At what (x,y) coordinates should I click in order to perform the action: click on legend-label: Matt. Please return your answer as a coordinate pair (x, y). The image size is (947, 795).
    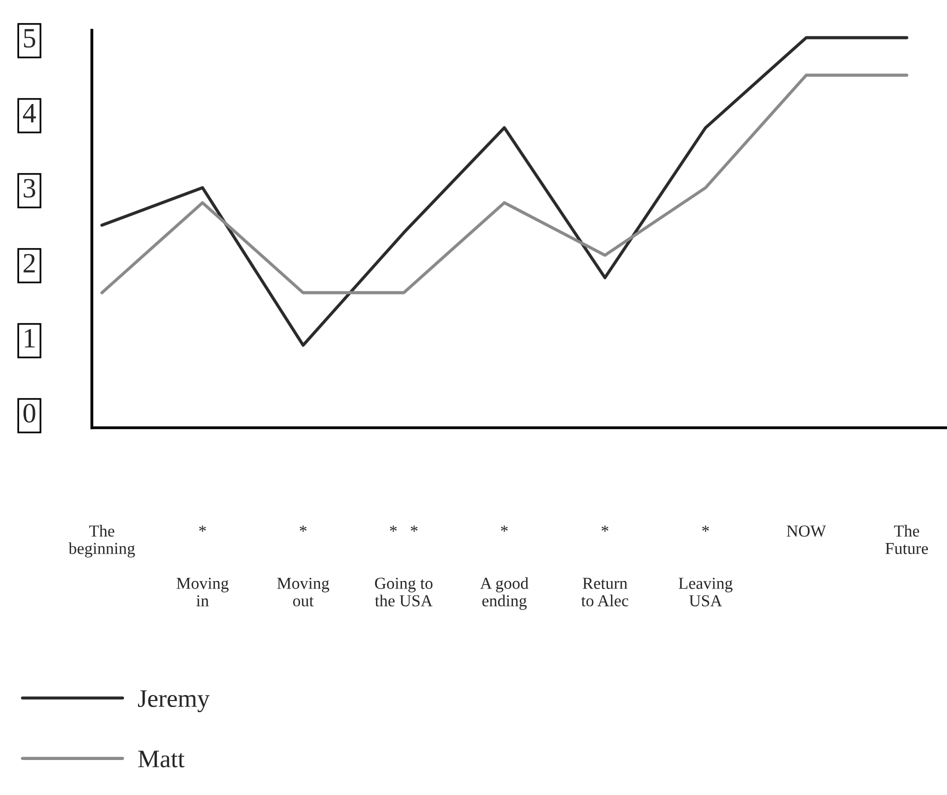
    Looking at the image, I should click on (161, 759).